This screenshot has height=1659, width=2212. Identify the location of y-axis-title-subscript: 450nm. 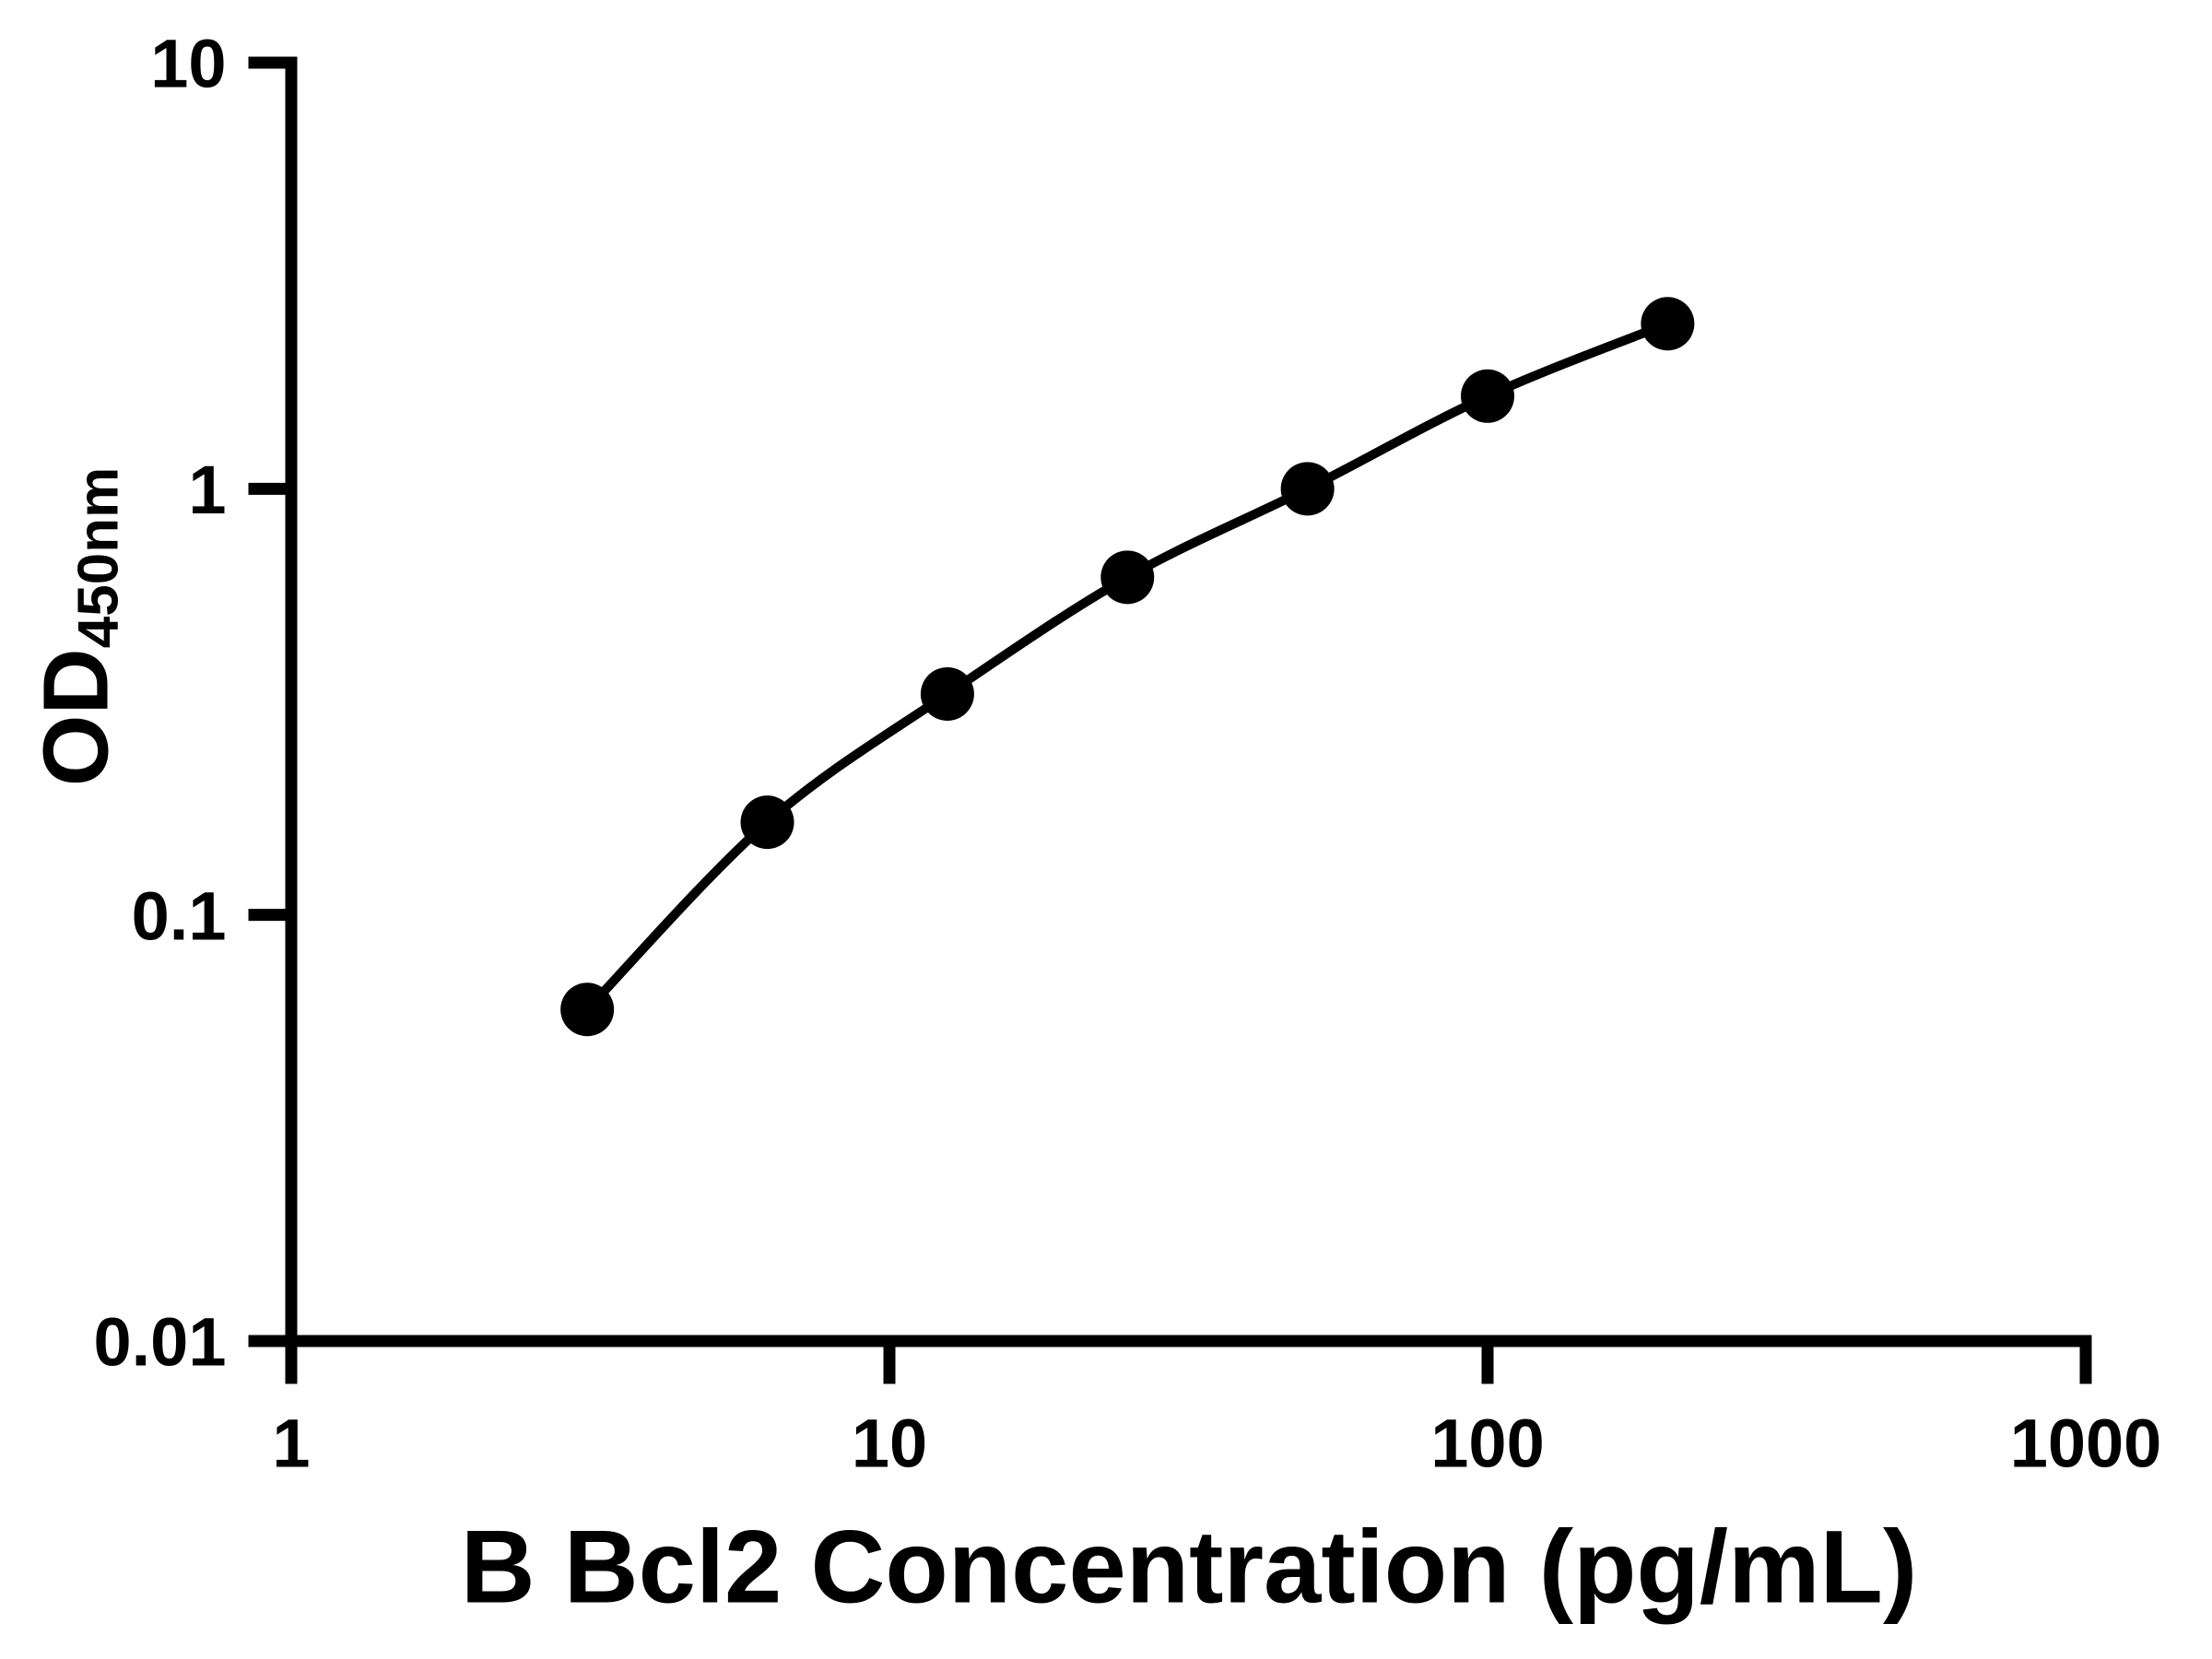
(98, 557).